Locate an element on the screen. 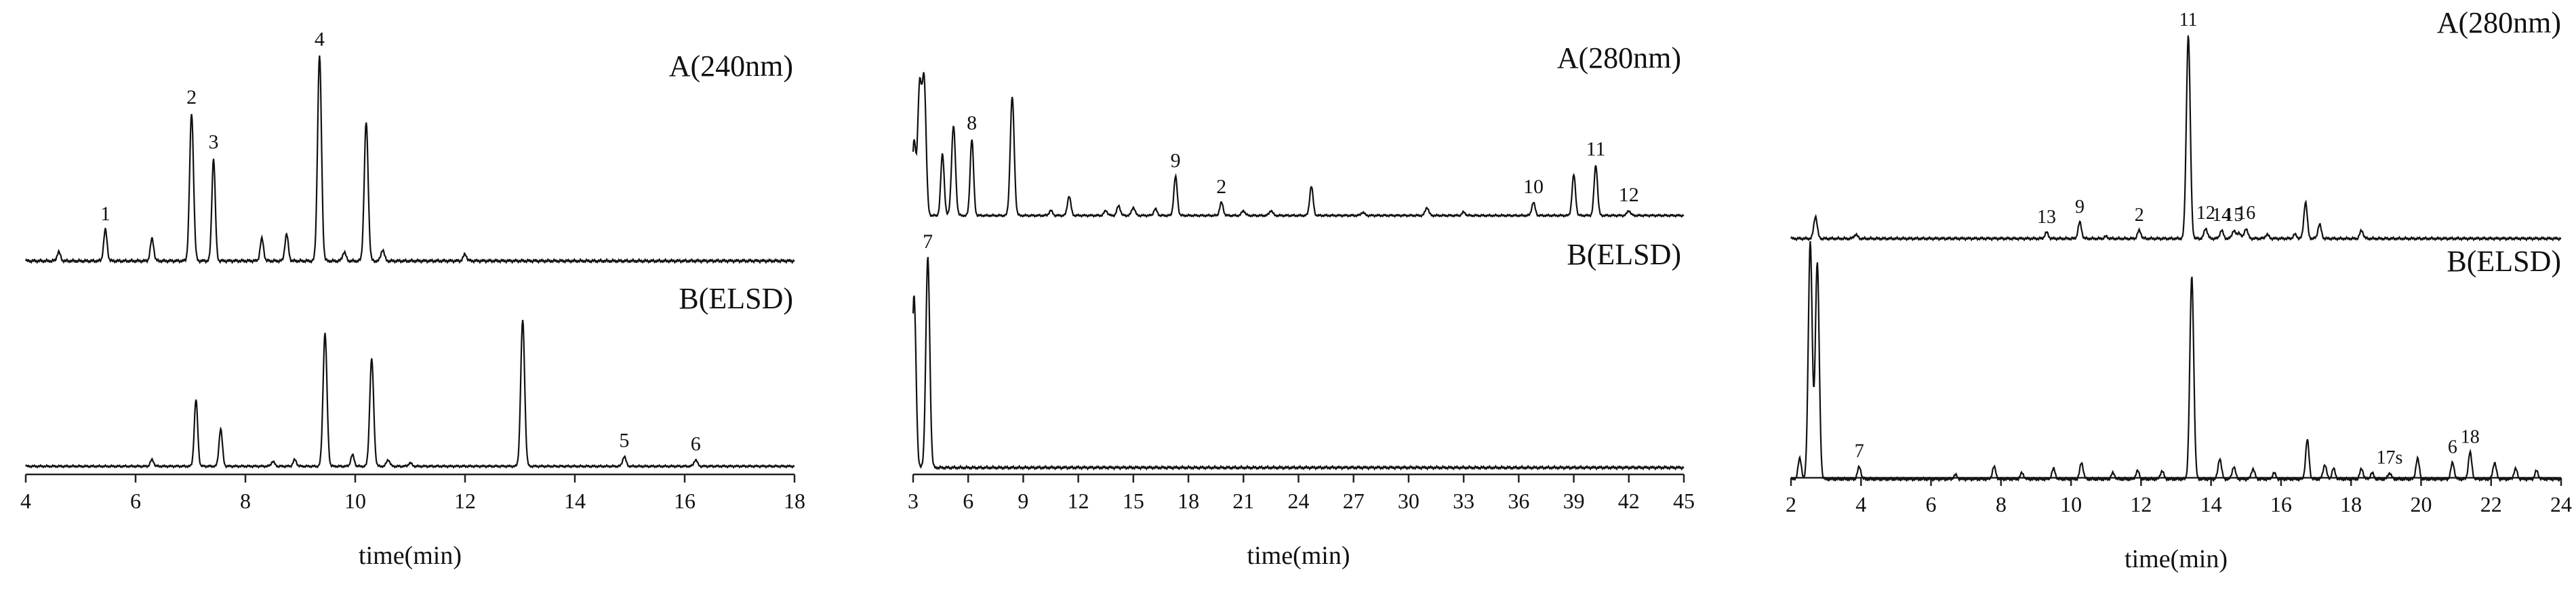  peak-label: 17s is located at coordinates (2390, 458).